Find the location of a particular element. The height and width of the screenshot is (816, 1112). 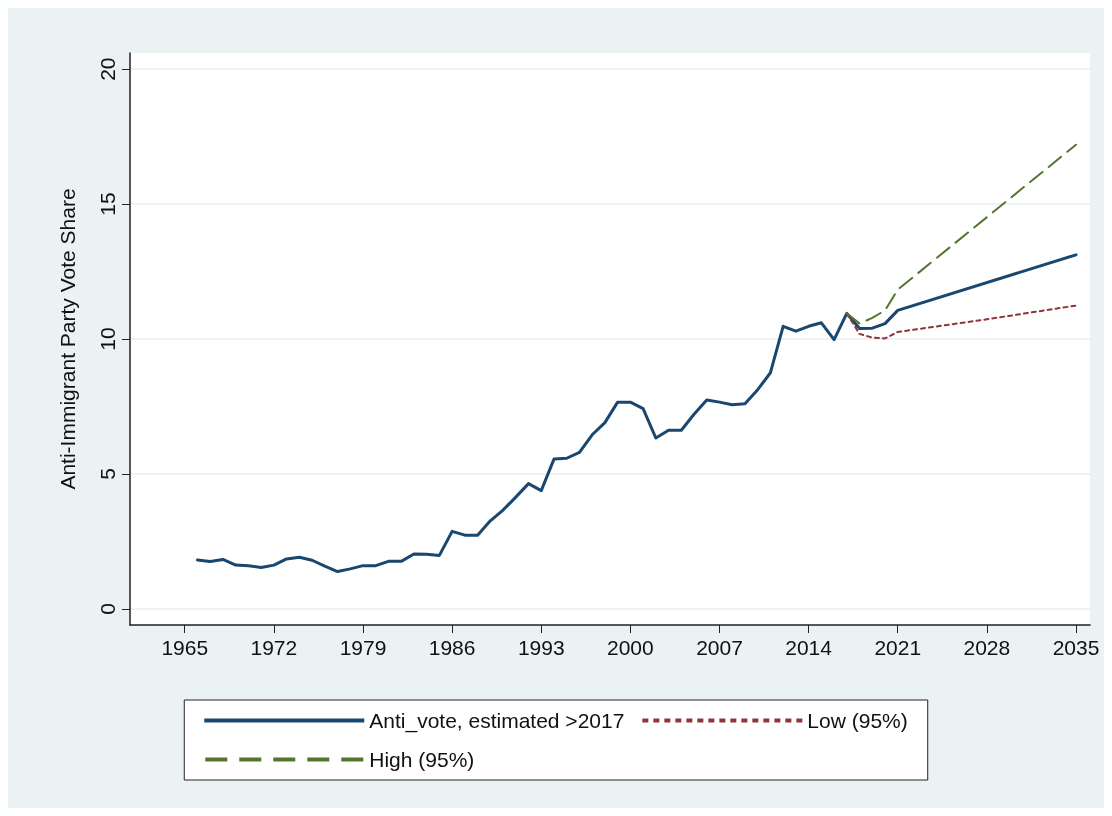

y-tick-label: 5 is located at coordinates (107, 474).